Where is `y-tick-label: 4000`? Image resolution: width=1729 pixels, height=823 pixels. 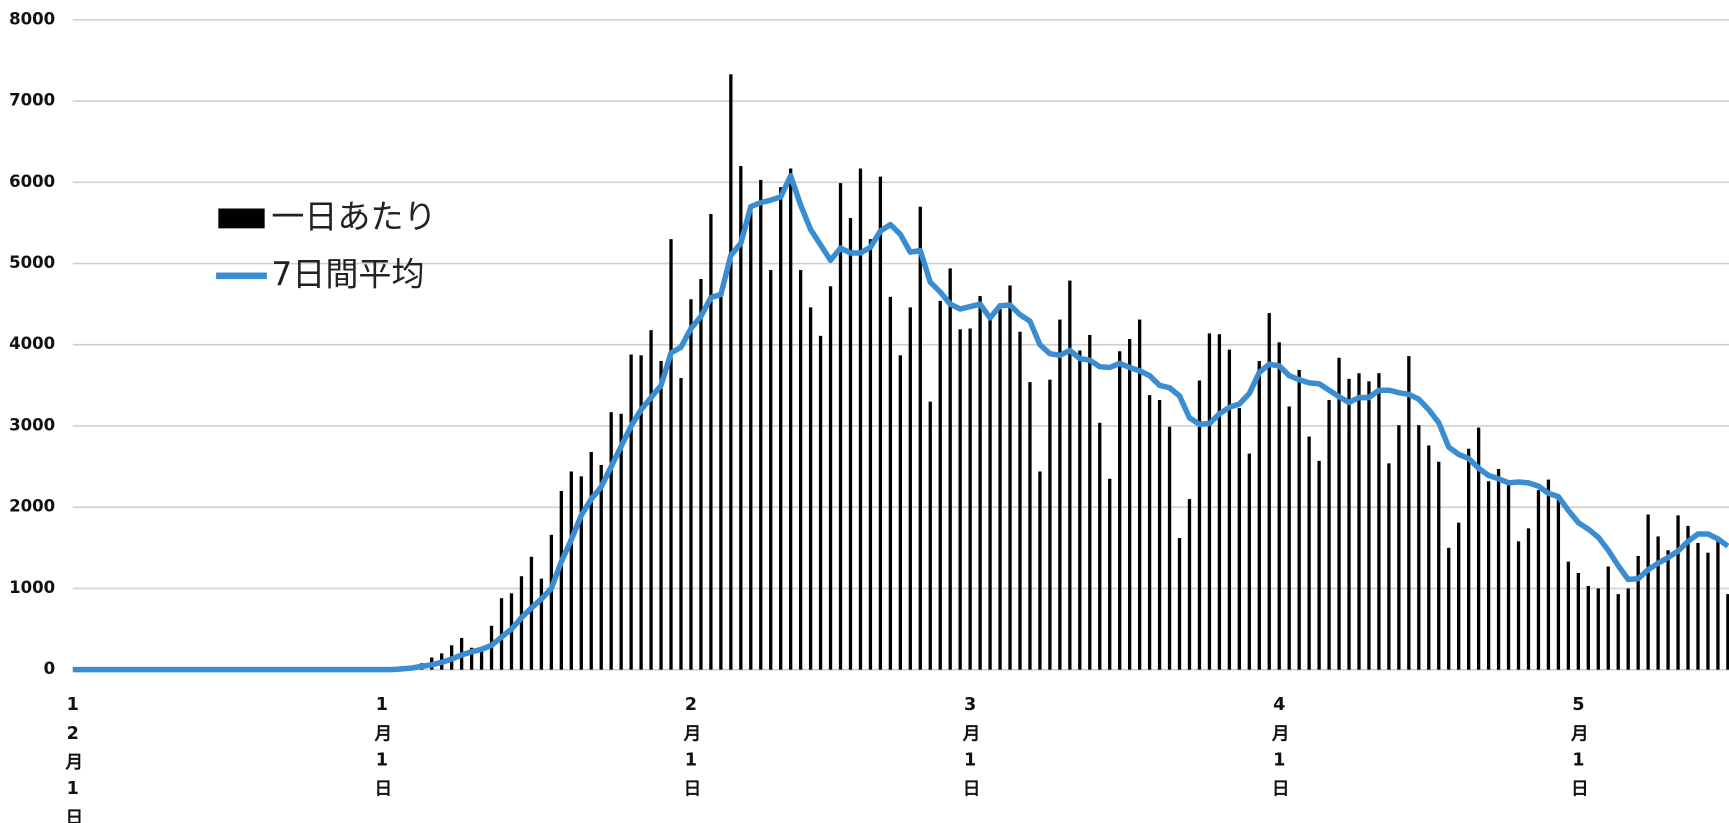
y-tick-label: 4000 is located at coordinates (32, 343).